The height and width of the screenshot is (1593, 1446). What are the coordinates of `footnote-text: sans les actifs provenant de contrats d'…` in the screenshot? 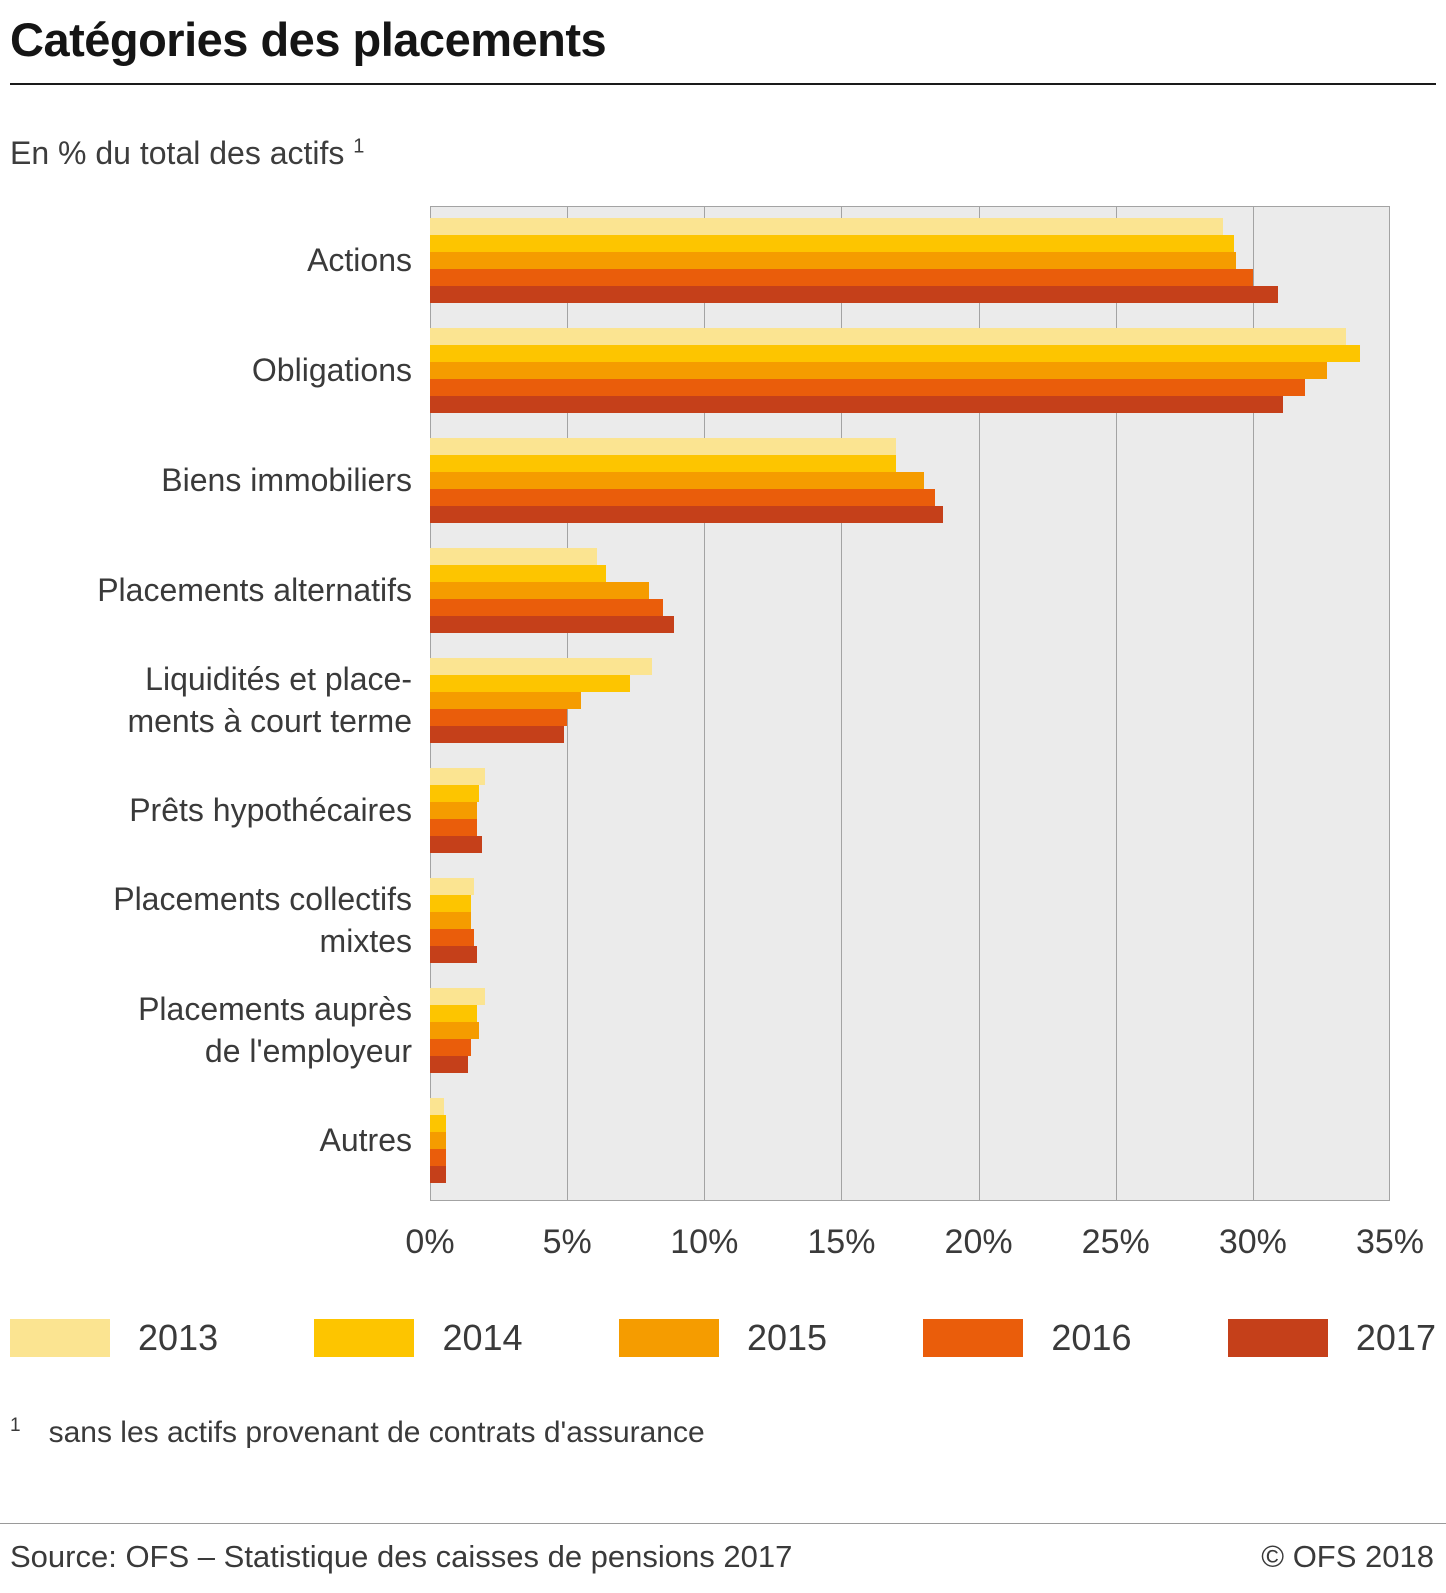 It's located at (376, 1432).